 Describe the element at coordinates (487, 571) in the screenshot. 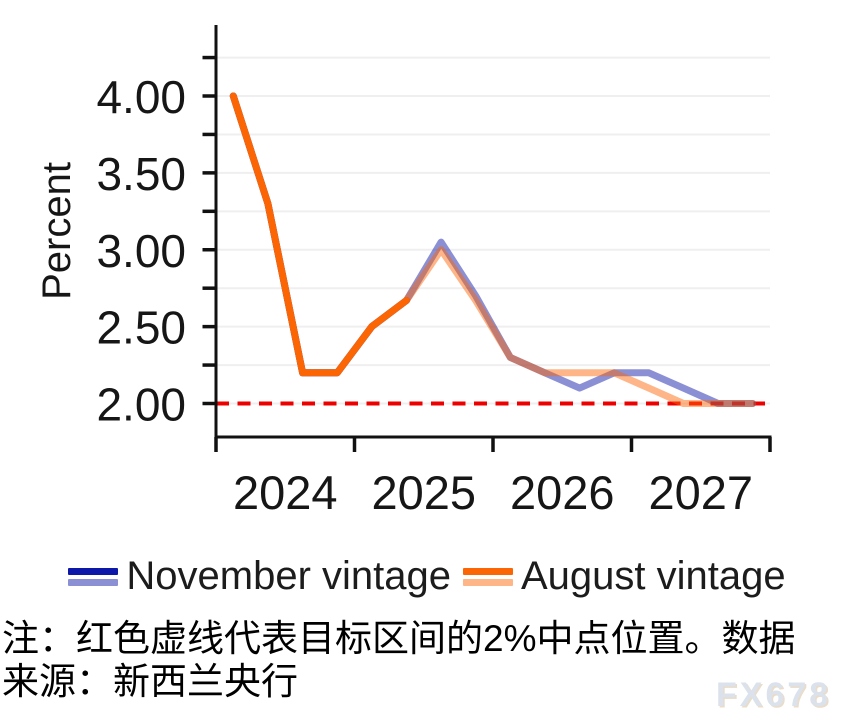

I see `august-actual-color-bar` at that location.